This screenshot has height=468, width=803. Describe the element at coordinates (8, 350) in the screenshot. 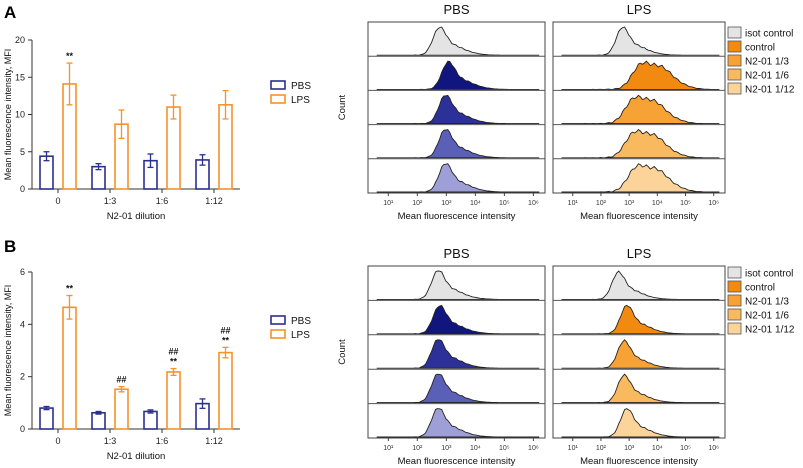

I see `y-axis-title: Mean fluorescence intensity, MFI` at that location.